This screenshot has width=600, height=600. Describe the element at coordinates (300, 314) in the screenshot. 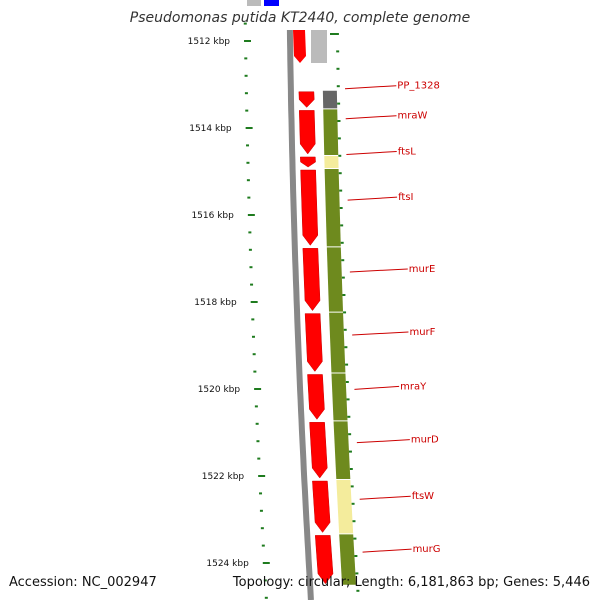

I see `genome-backbone` at that location.